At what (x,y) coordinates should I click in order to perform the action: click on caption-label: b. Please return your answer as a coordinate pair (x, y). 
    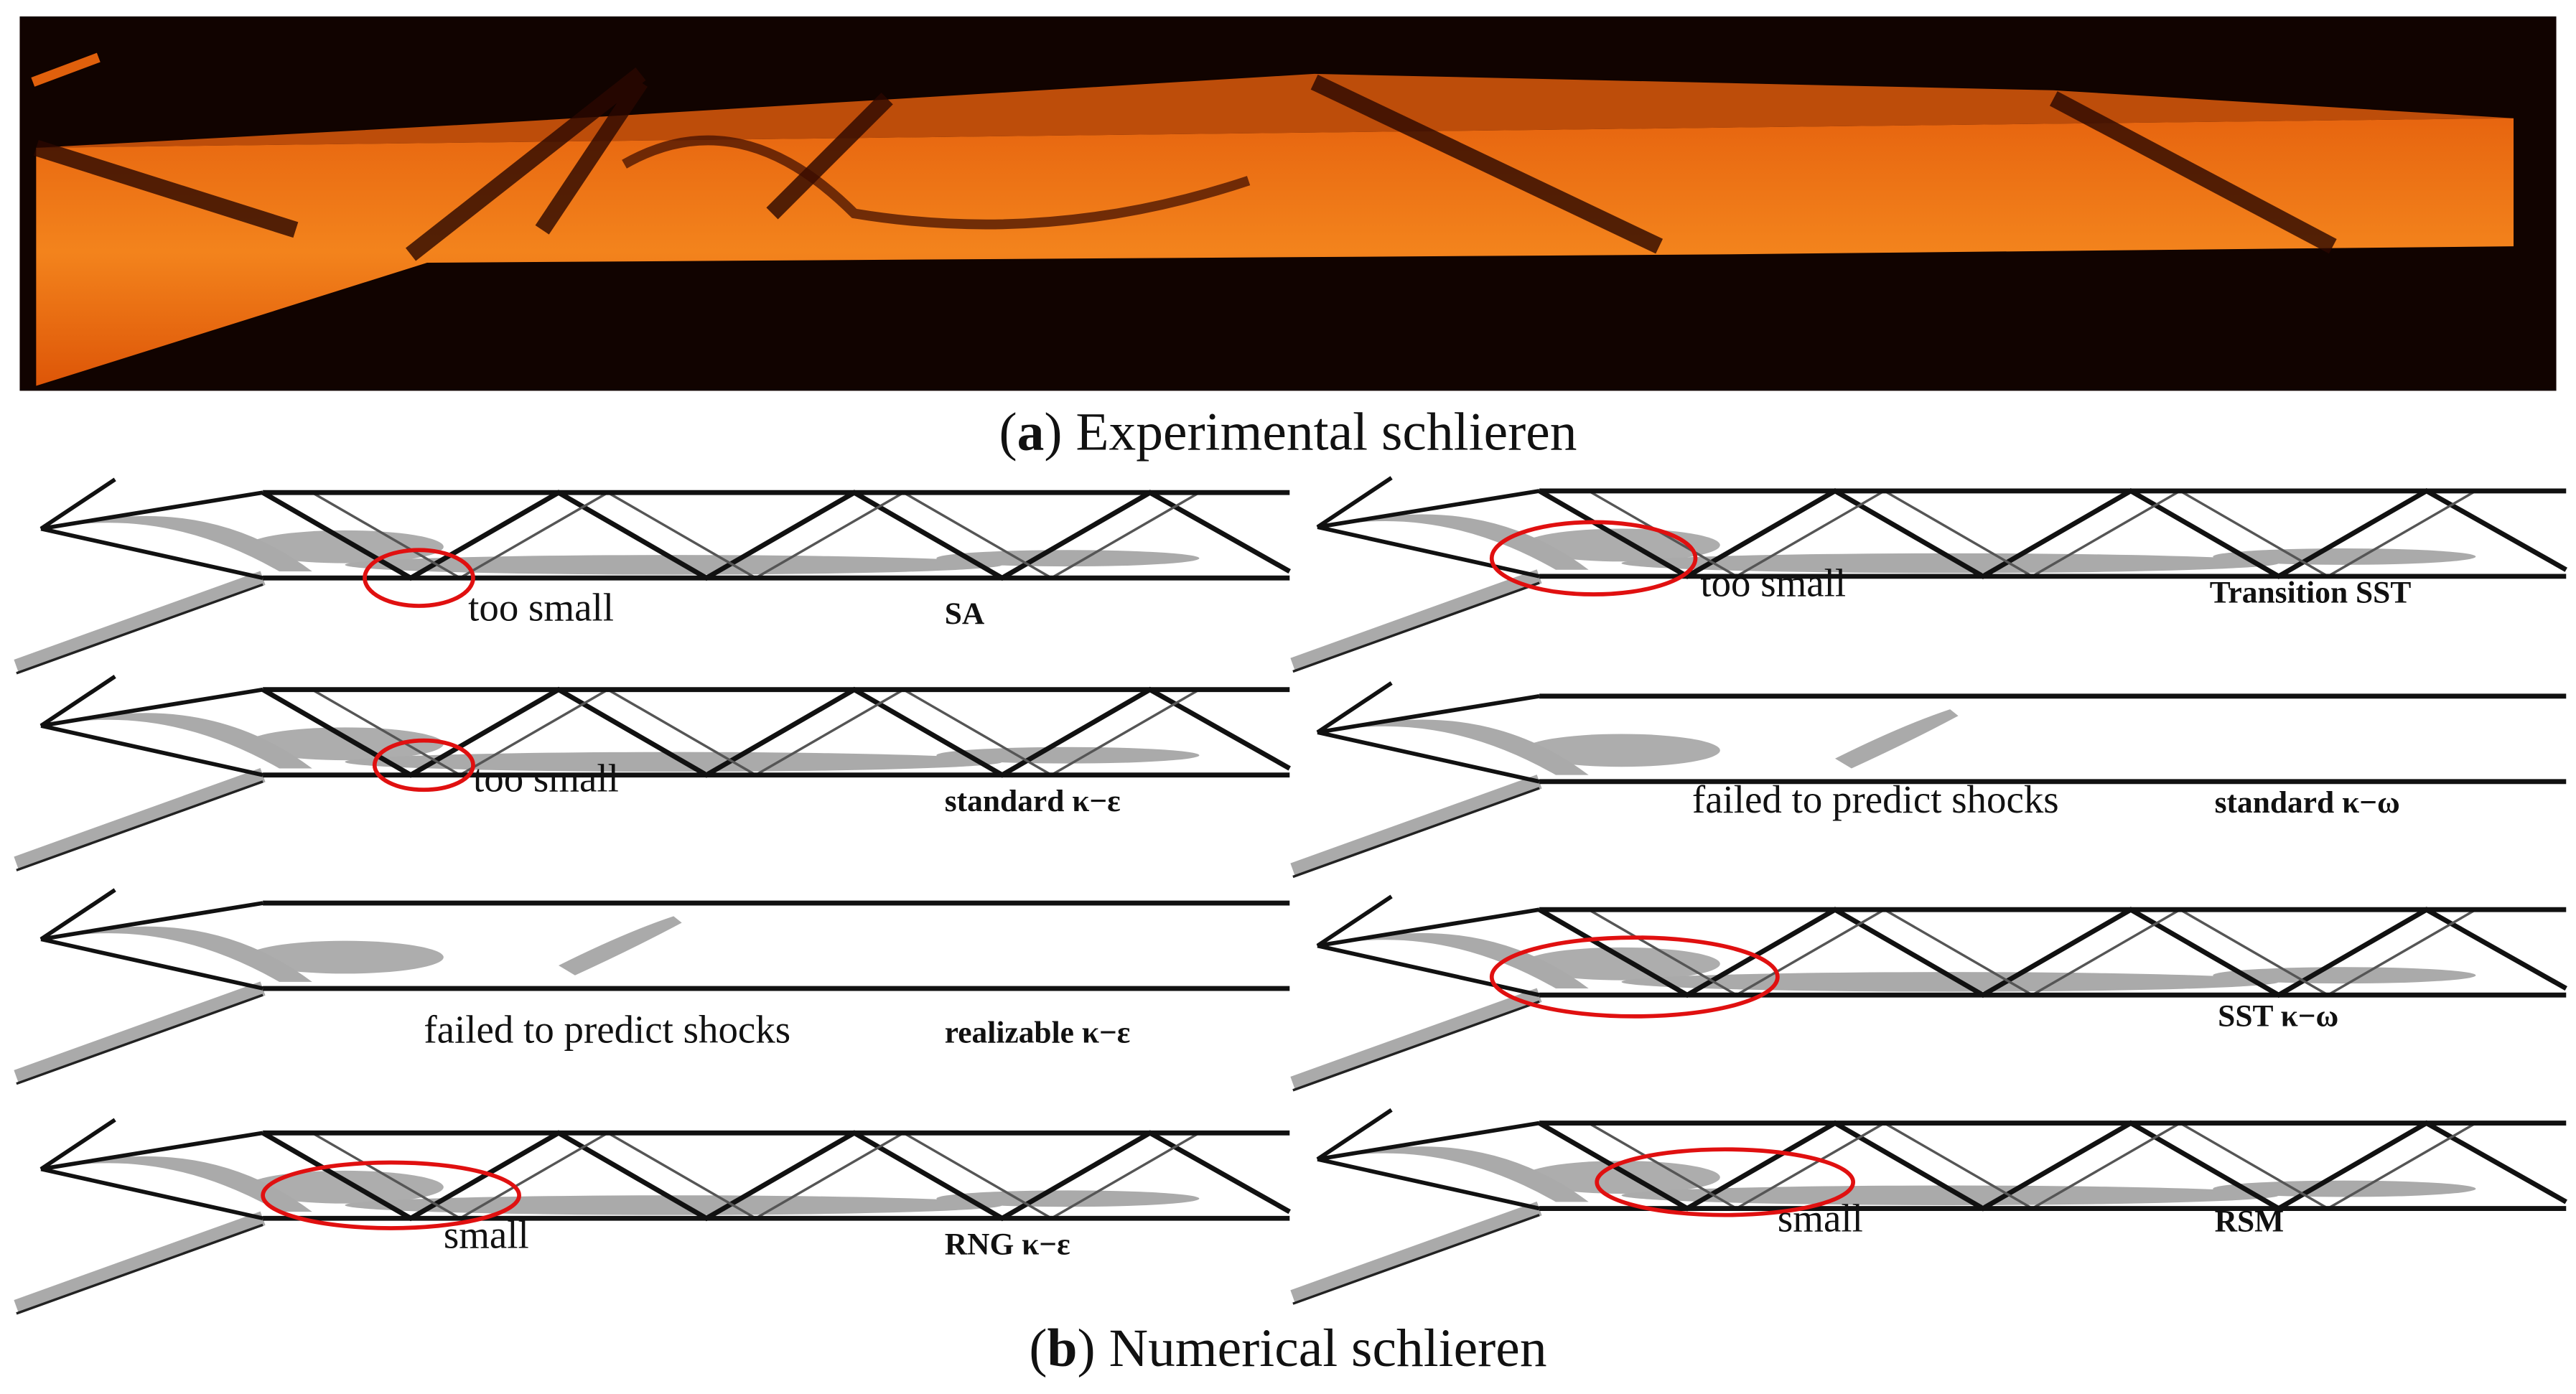
    Looking at the image, I should click on (1062, 1348).